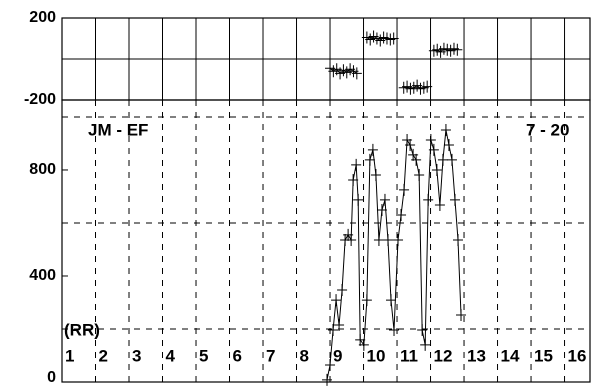  I want to click on x-tick-label: 12, so click(443, 355).